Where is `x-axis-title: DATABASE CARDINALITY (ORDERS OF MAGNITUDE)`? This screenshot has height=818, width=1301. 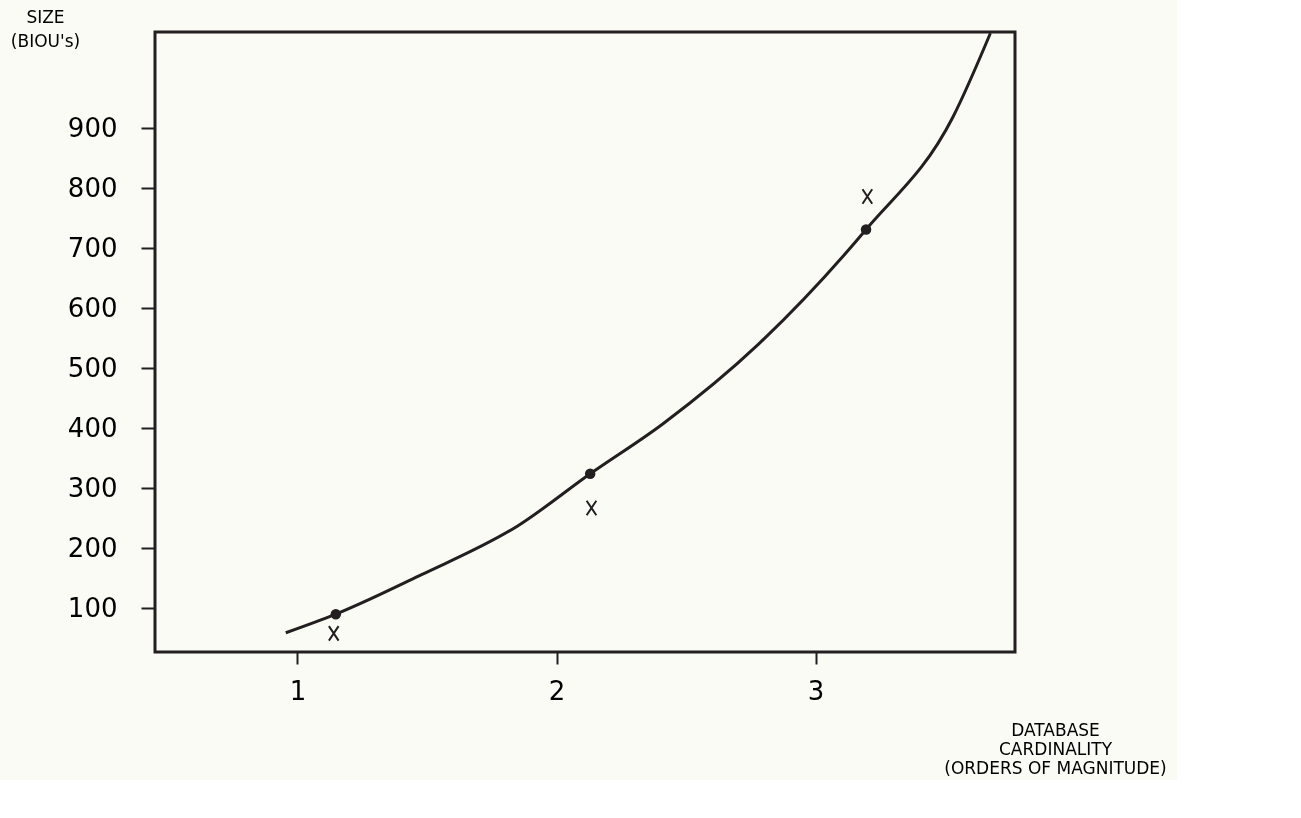 x-axis-title: DATABASE CARDINALITY (ORDERS OF MAGNITUDE) is located at coordinates (1055, 748).